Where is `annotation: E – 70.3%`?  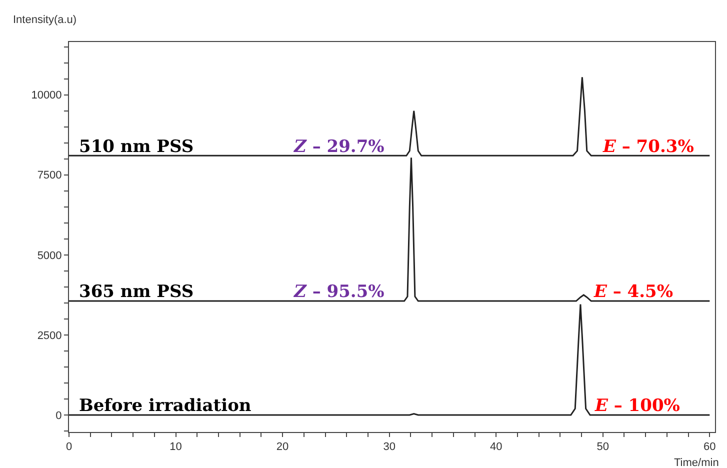 annotation: E – 70.3% is located at coordinates (648, 147).